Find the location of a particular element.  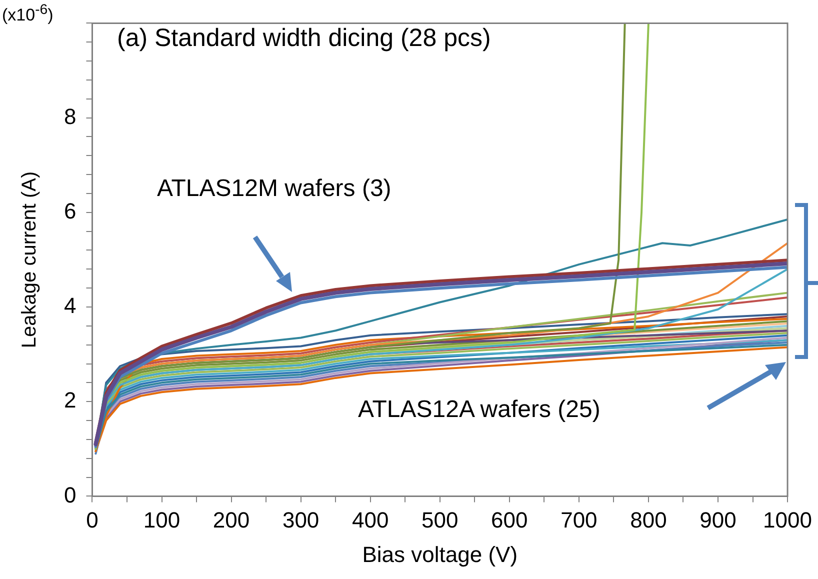

y-tick-label: 2 is located at coordinates (70, 400).